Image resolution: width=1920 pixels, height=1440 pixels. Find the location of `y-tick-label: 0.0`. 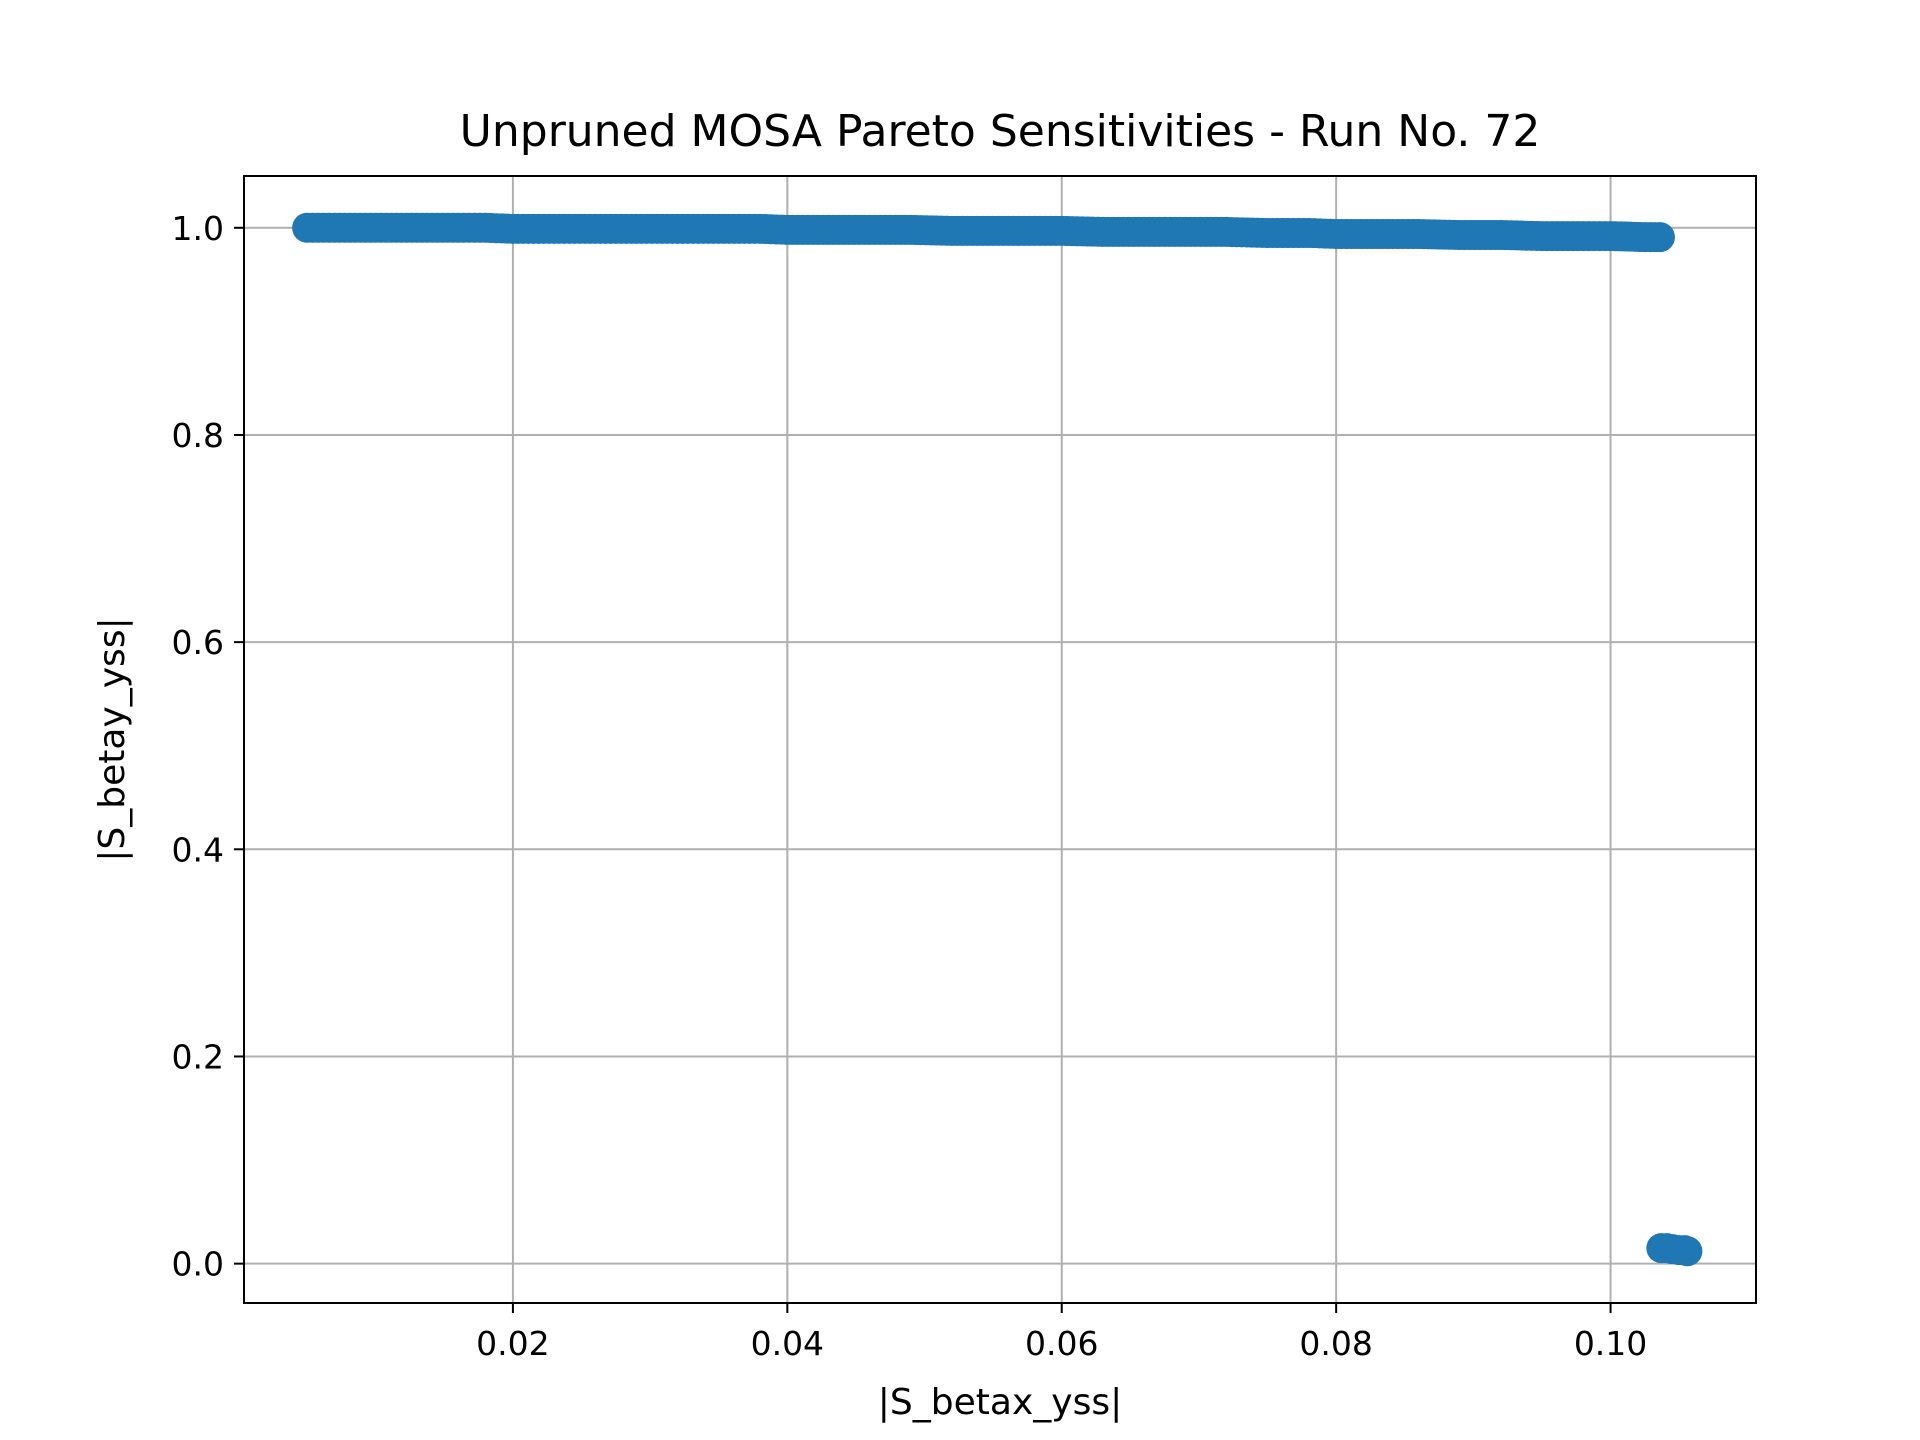

y-tick-label: 0.0 is located at coordinates (198, 1264).